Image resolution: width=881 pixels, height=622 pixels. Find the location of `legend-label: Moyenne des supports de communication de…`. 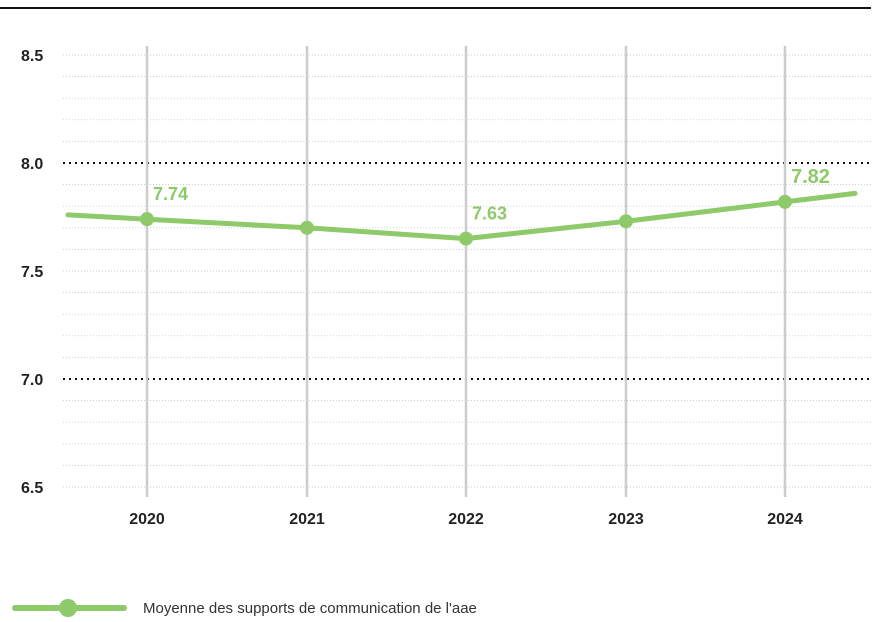

legend-label: Moyenne des supports de communication de… is located at coordinates (310, 608).